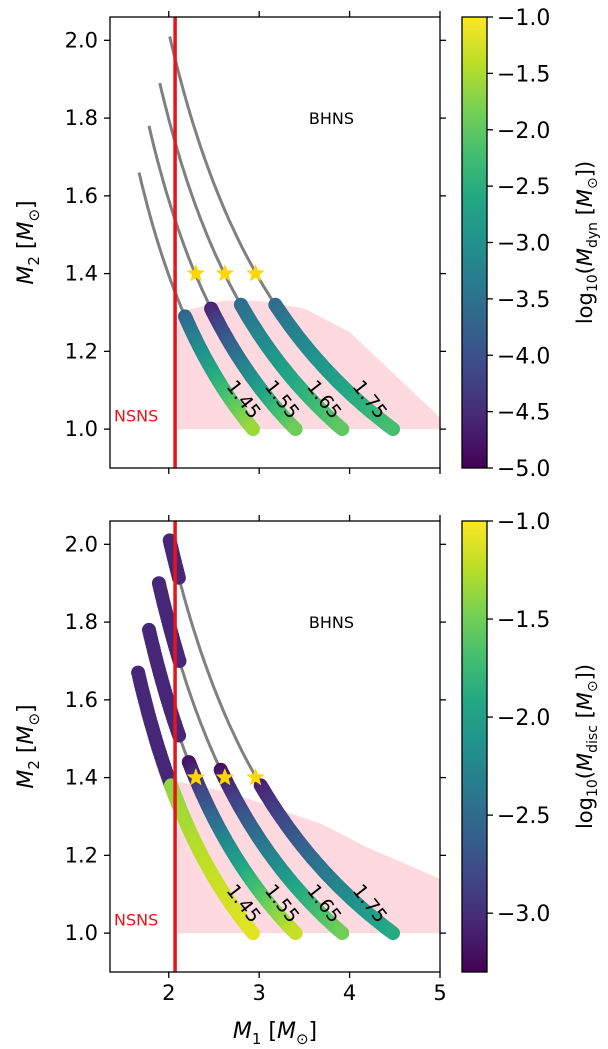  Describe the element at coordinates (523, 356) in the screenshot. I see `colorbar-tick-label: −4.0` at that location.